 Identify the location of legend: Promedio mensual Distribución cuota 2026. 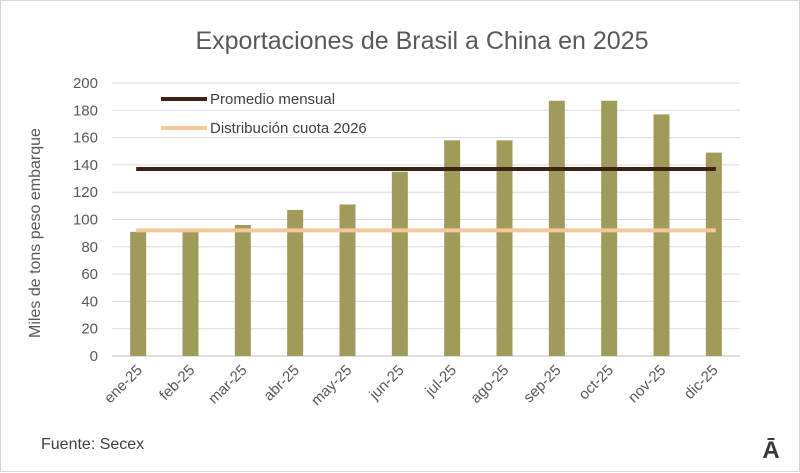
(264, 114).